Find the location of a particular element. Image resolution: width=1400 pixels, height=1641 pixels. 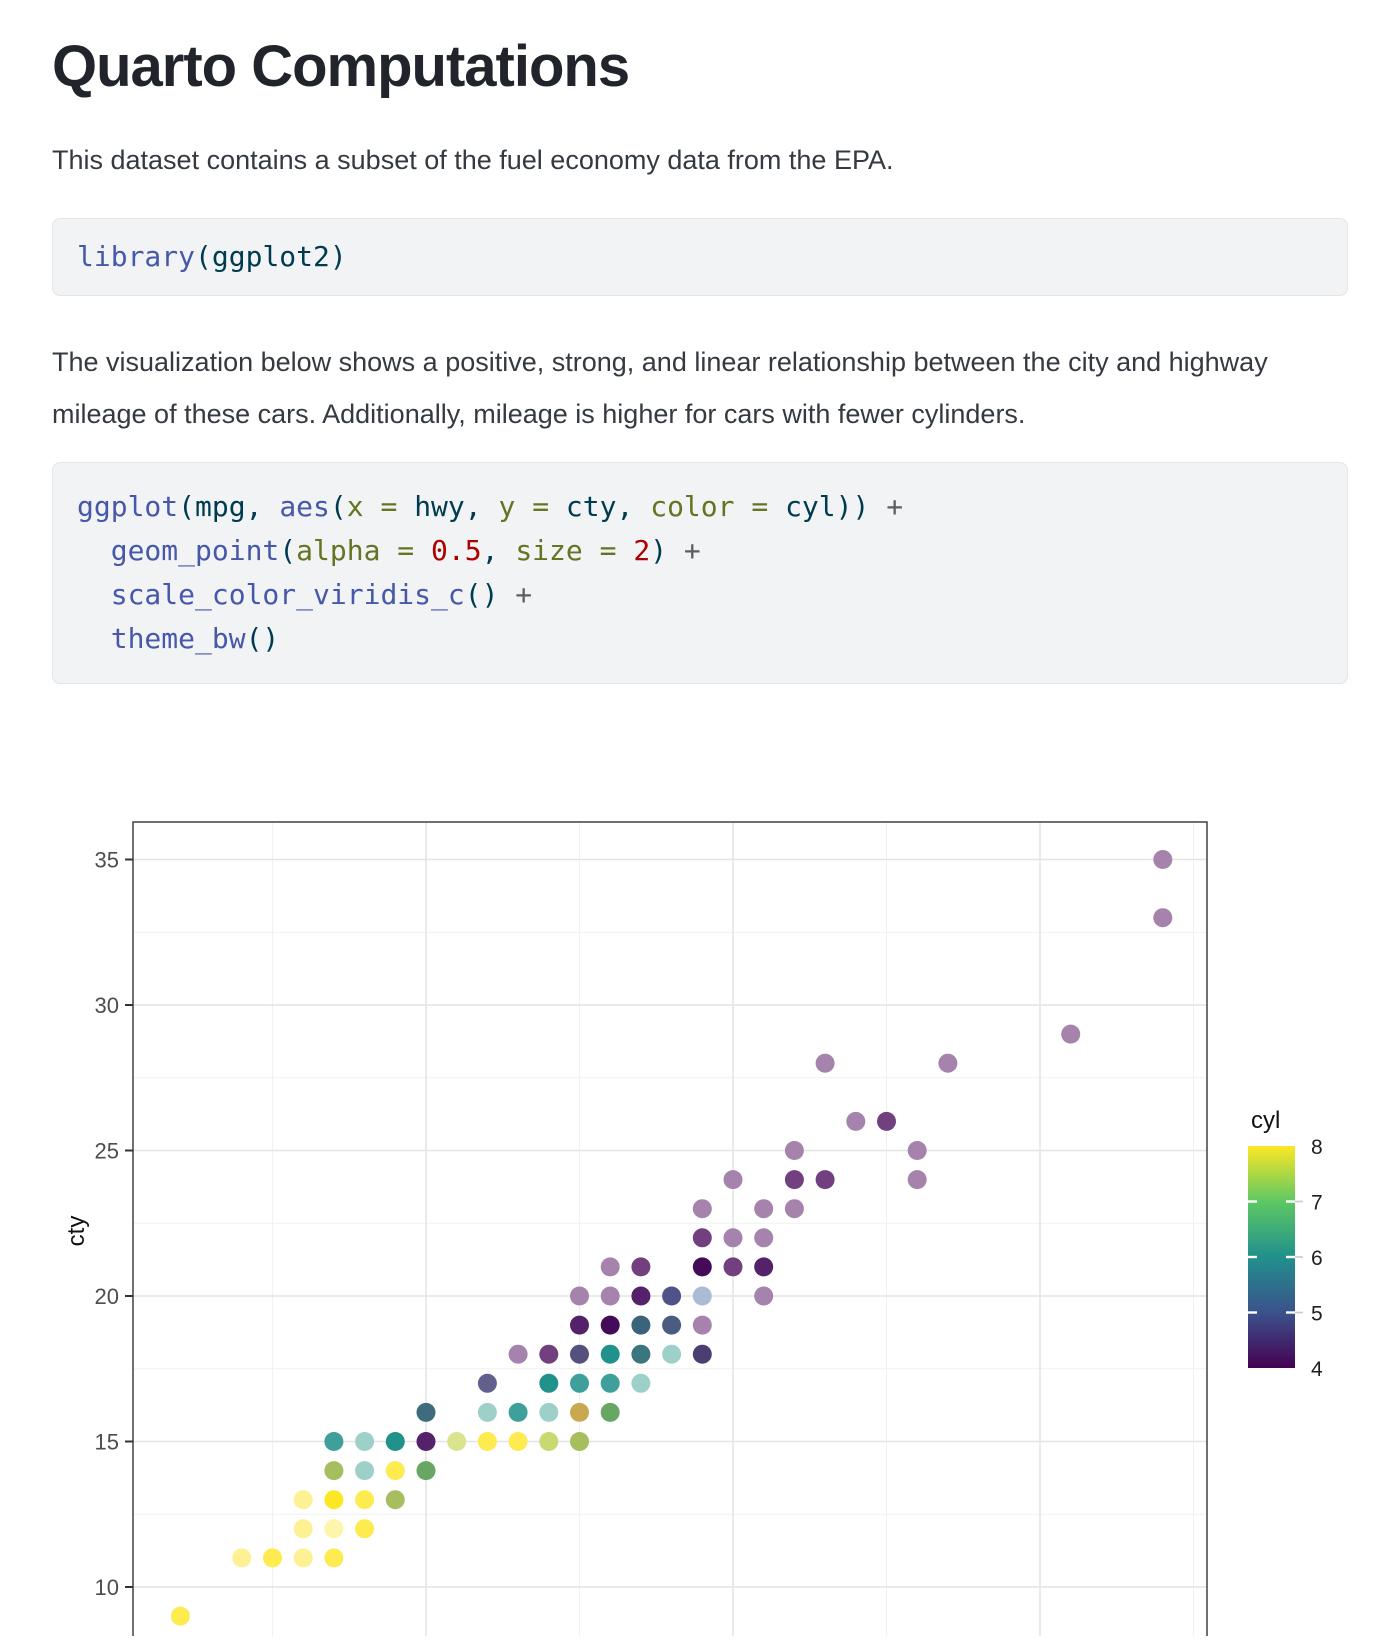

y-tick-label: 10 is located at coordinates (107, 1587).